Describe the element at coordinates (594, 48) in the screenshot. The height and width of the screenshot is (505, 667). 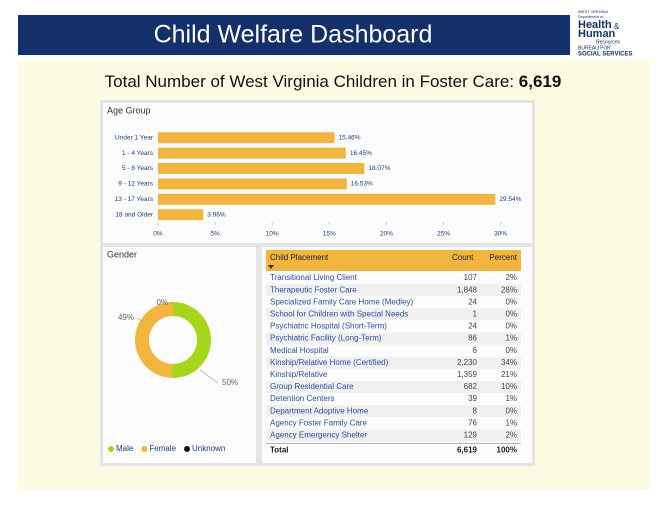
I see `logo-text: BUREAU FOR` at that location.